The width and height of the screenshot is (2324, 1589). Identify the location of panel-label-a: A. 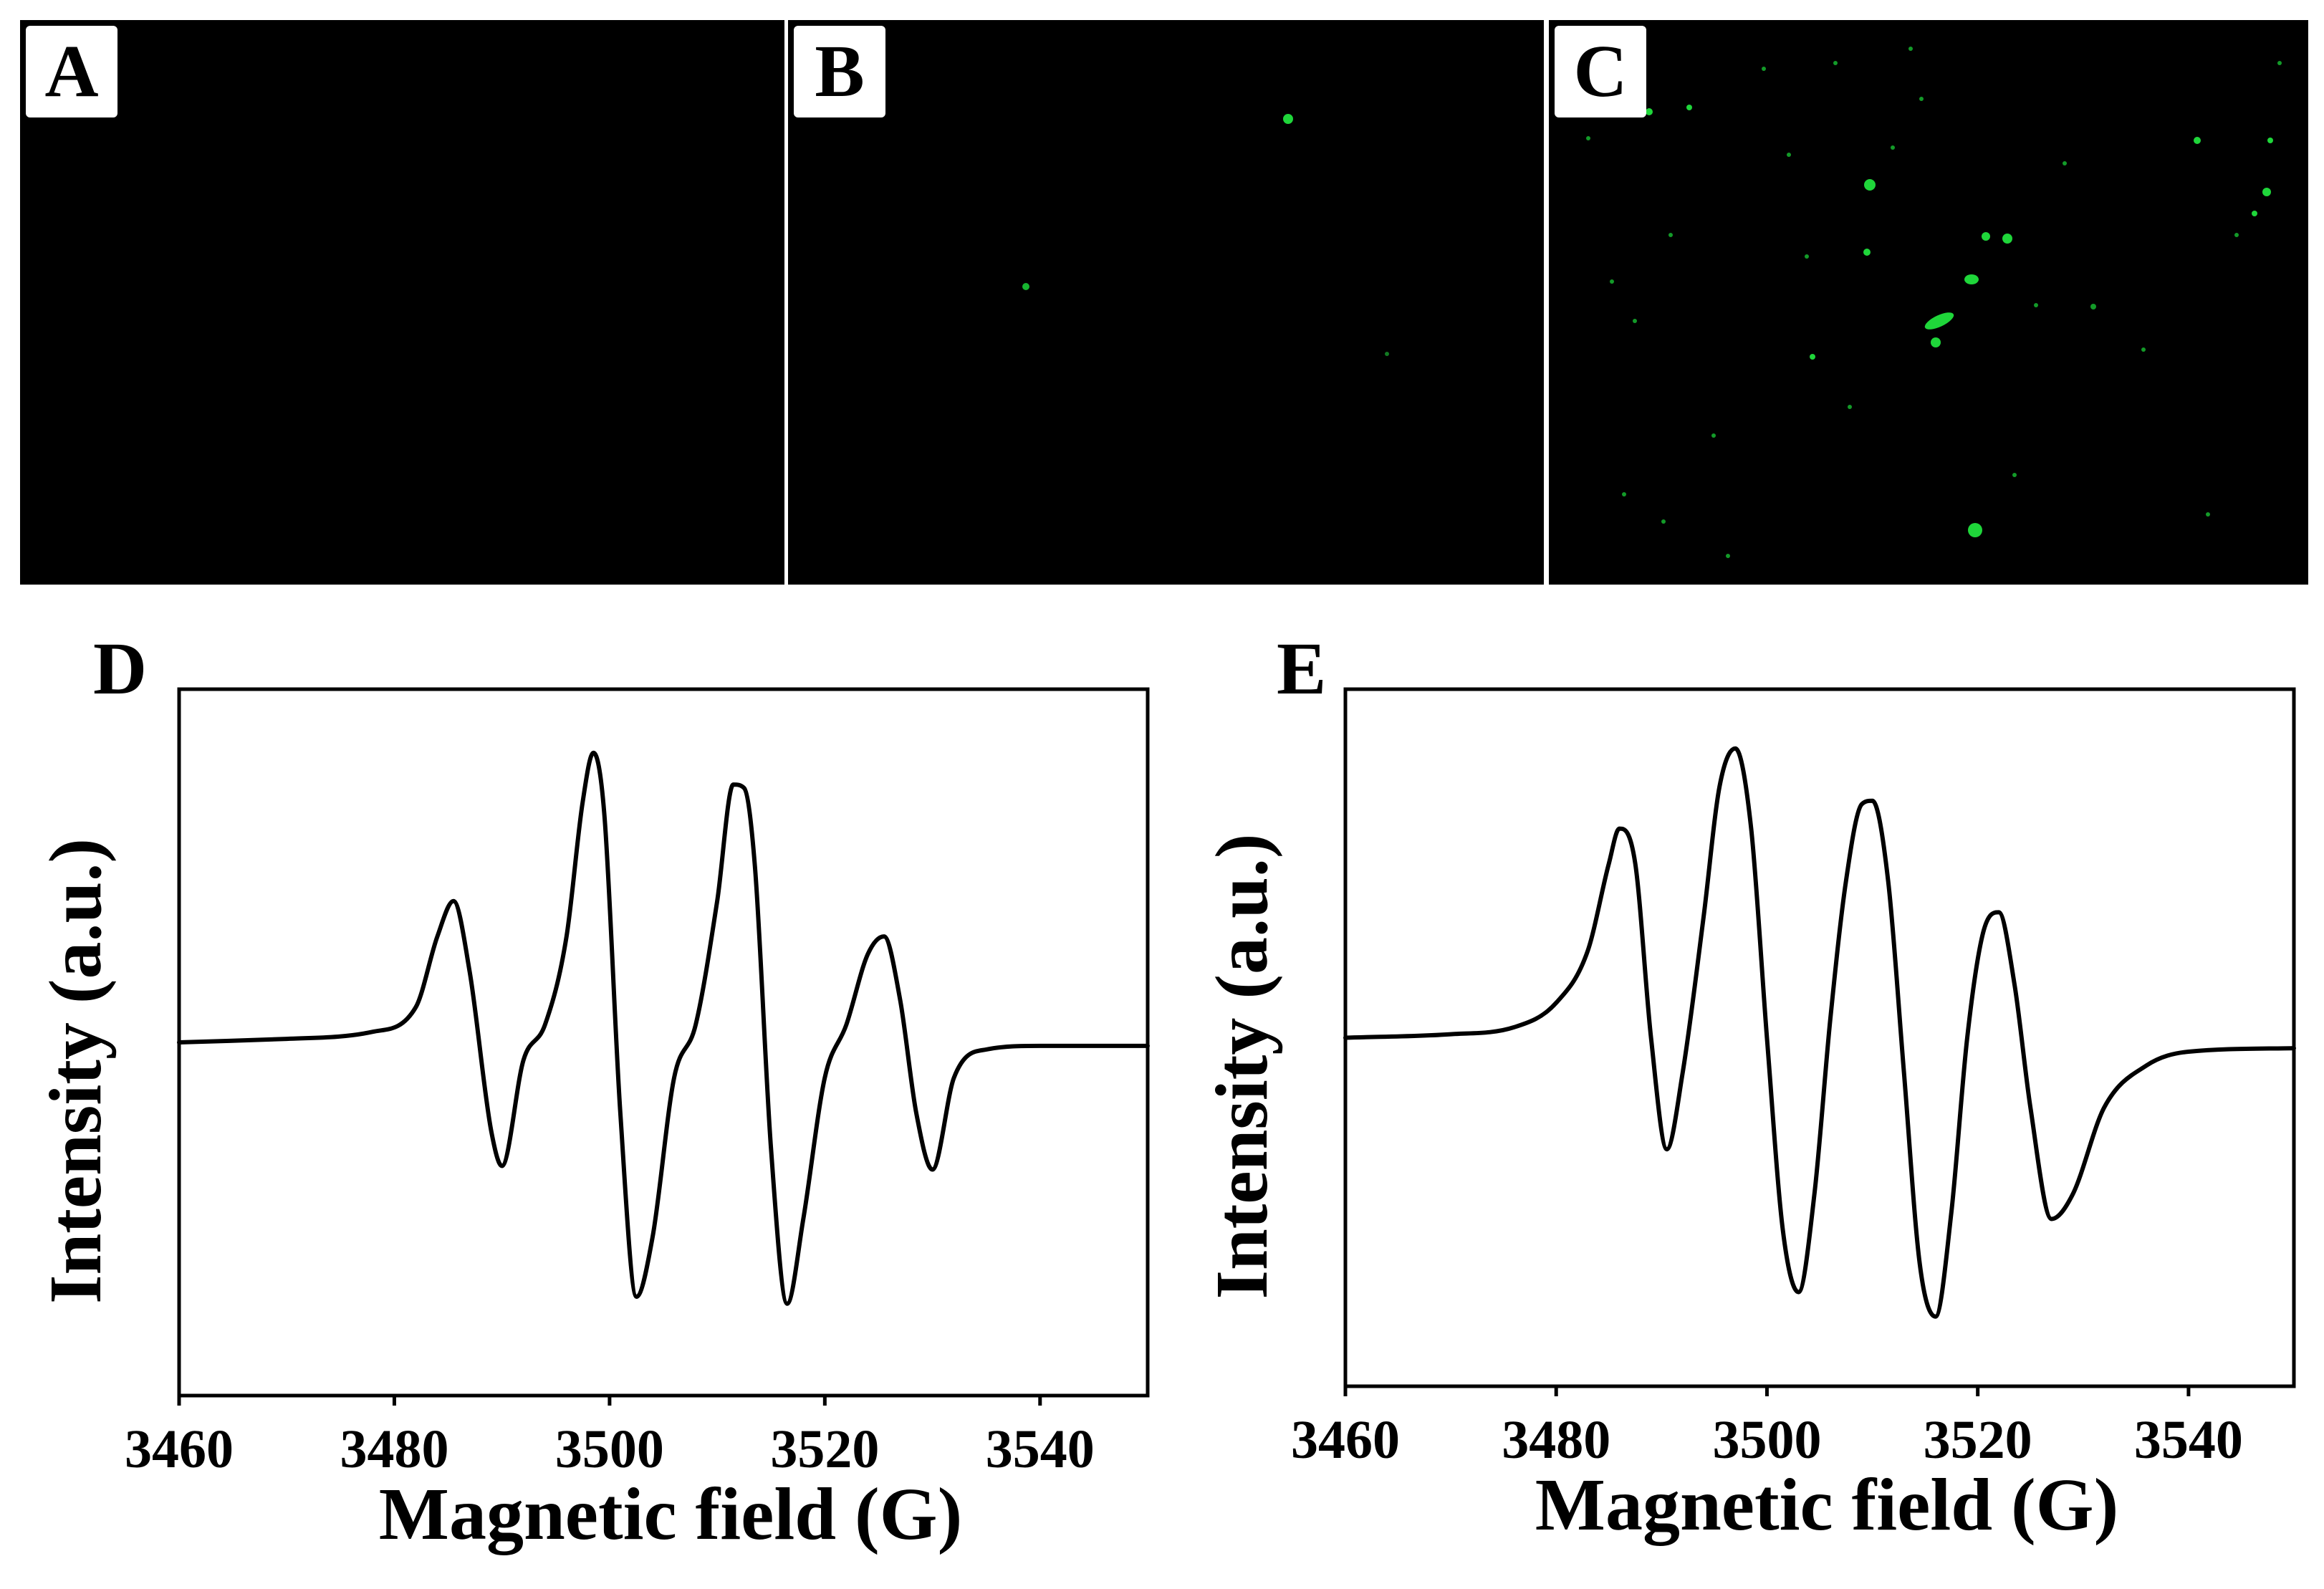
(71, 71).